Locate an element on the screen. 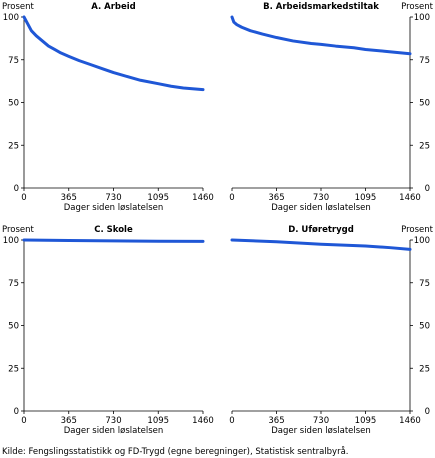 The width and height of the screenshot is (435, 458). panel-title: D. Uføretrygd is located at coordinates (321, 230).